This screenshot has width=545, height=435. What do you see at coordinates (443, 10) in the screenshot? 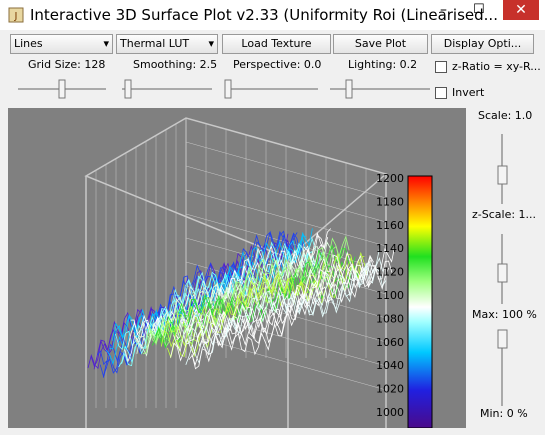
I see `minimize-button: –` at bounding box center [443, 10].